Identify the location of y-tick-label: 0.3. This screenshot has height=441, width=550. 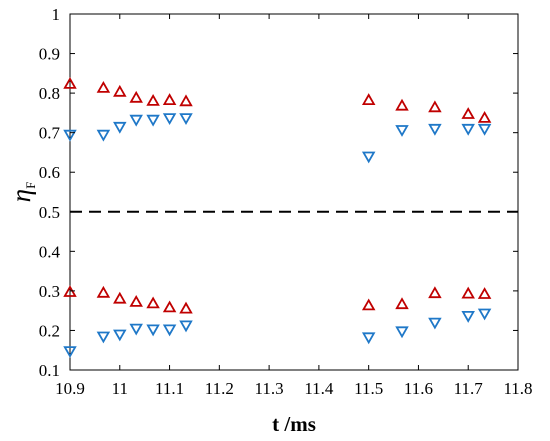
(49, 291).